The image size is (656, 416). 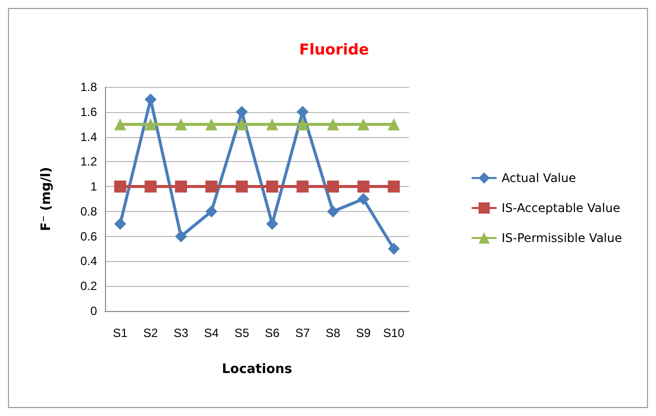 I want to click on x-tick-label: S10, so click(x=394, y=333).